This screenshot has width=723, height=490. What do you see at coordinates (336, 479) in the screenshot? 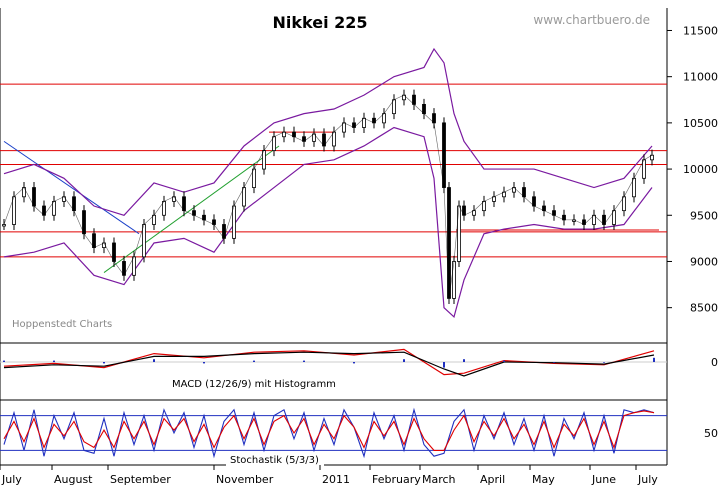
I see `x-tick-label: 2011` at bounding box center [336, 479].